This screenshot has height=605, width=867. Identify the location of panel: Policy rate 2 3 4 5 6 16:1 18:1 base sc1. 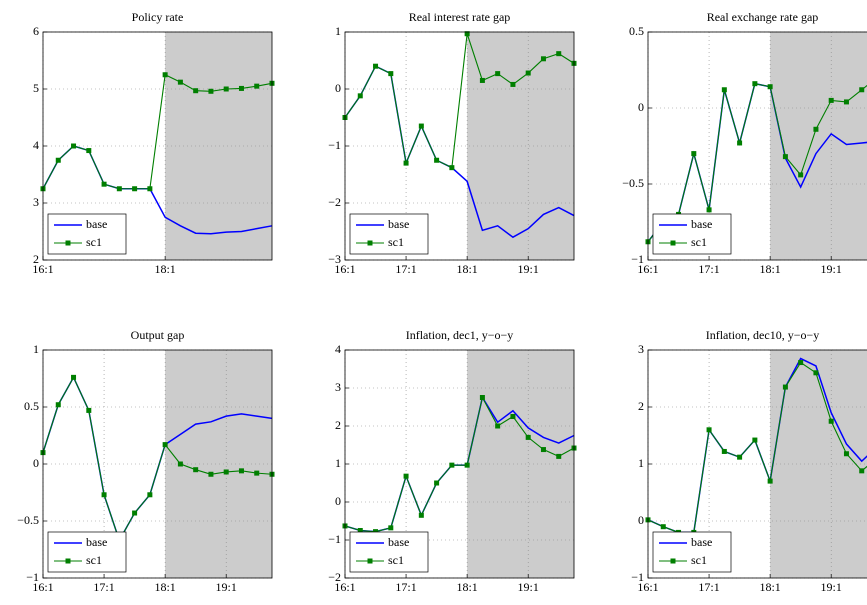
(153, 143).